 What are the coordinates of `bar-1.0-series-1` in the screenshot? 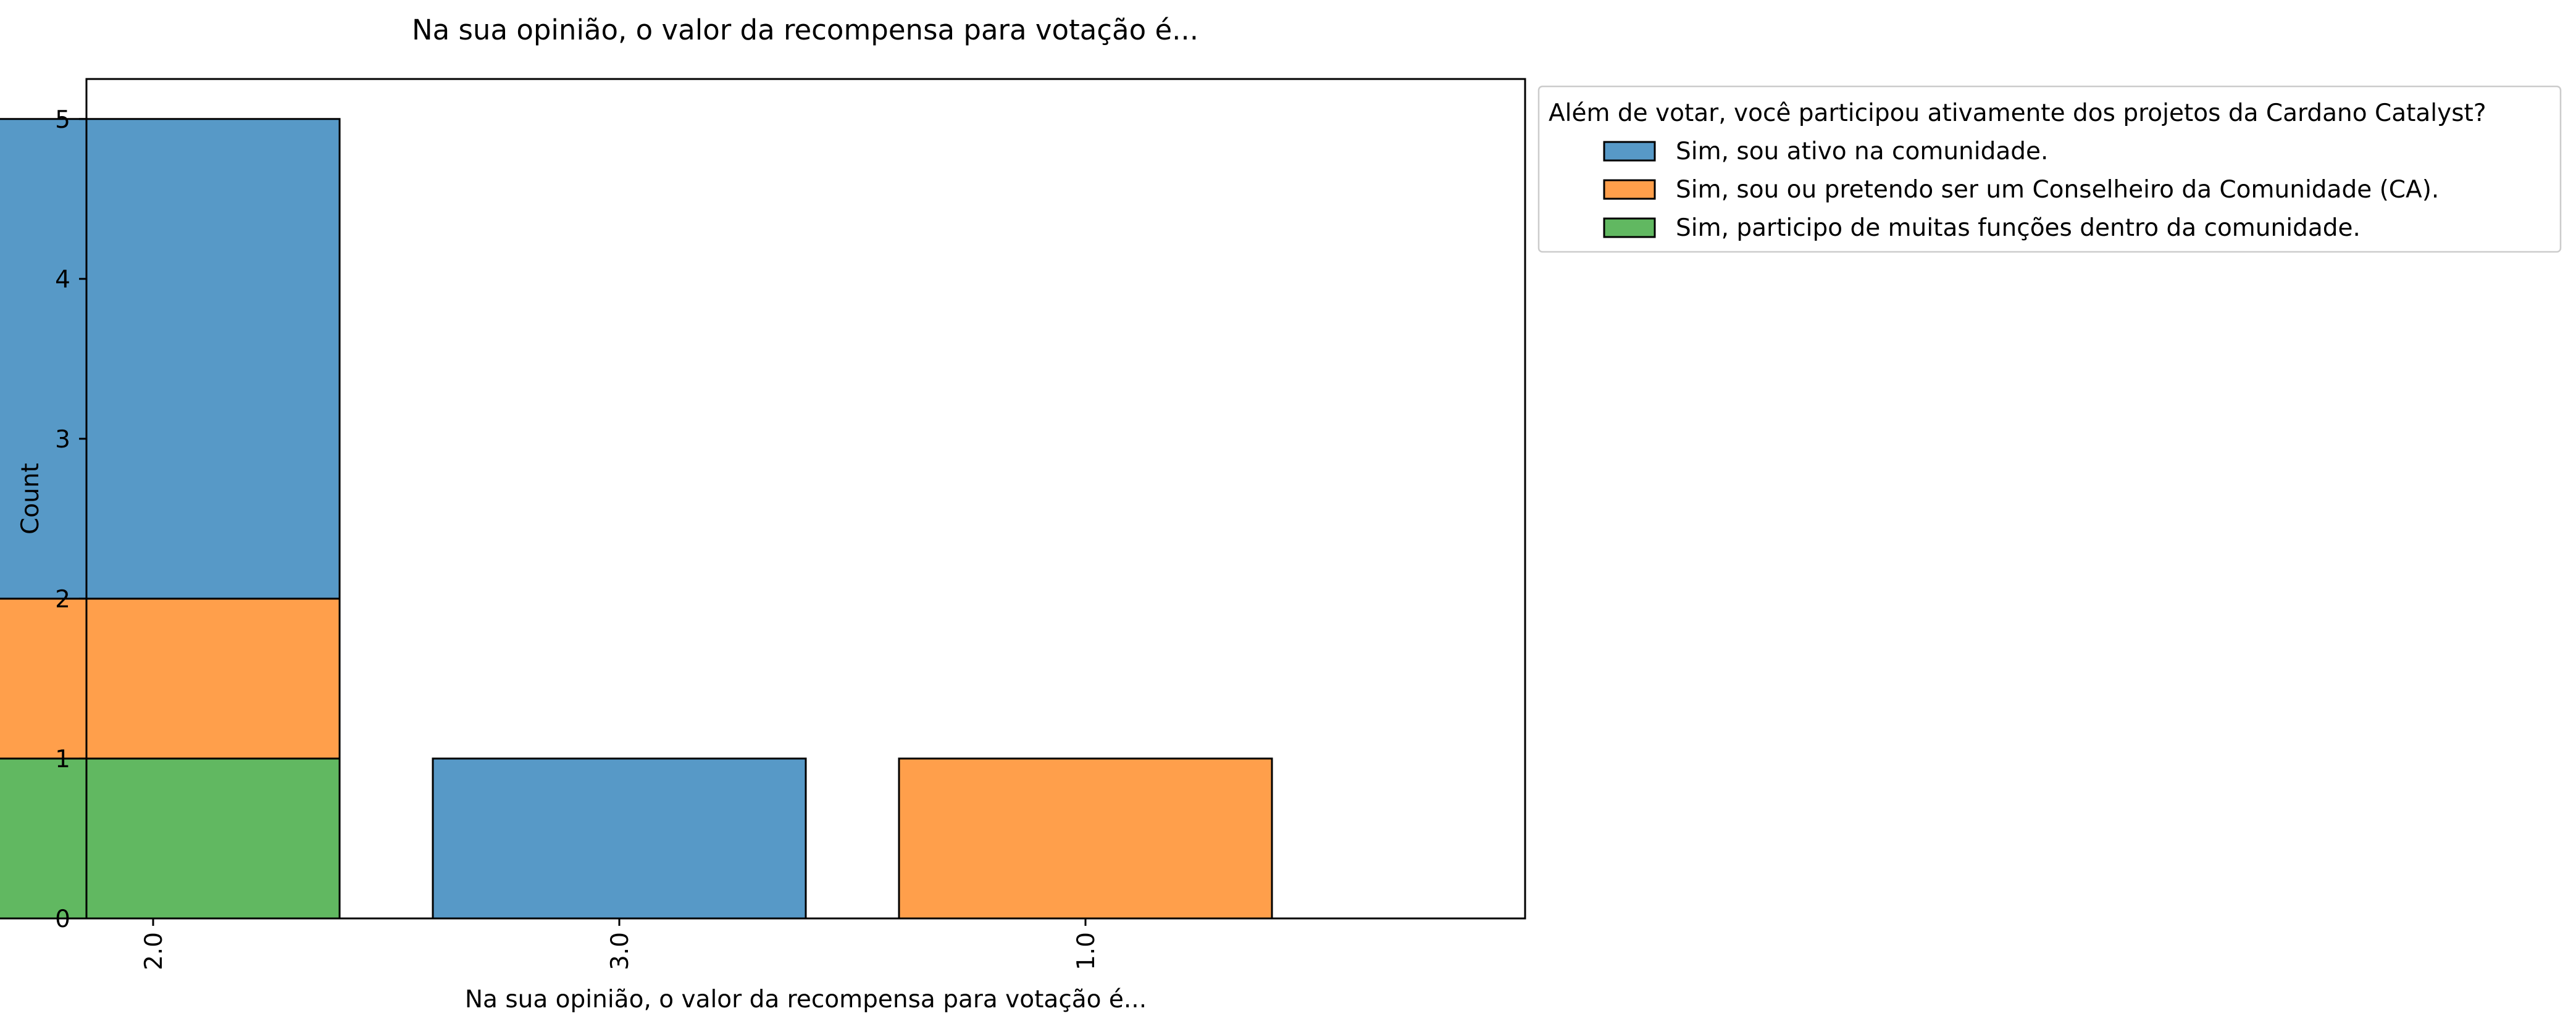 It's located at (1085, 838).